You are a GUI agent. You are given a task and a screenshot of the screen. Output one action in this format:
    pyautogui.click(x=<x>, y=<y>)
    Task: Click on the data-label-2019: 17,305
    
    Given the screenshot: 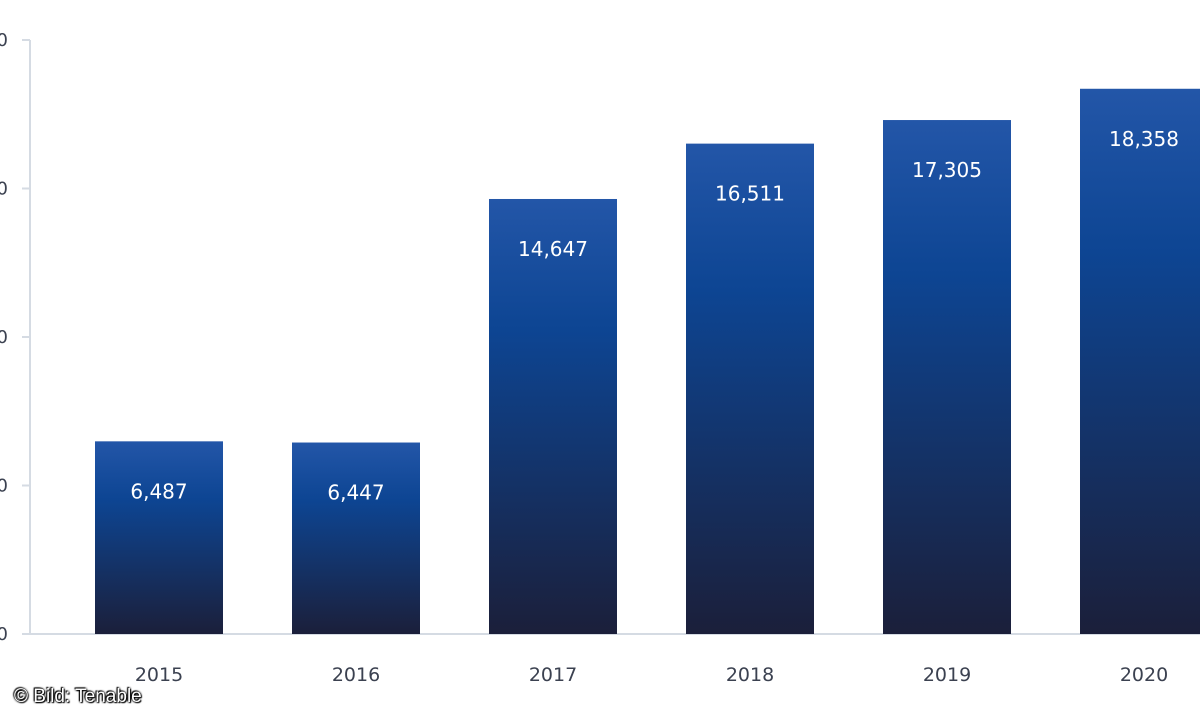 What is the action you would take?
    pyautogui.click(x=947, y=170)
    